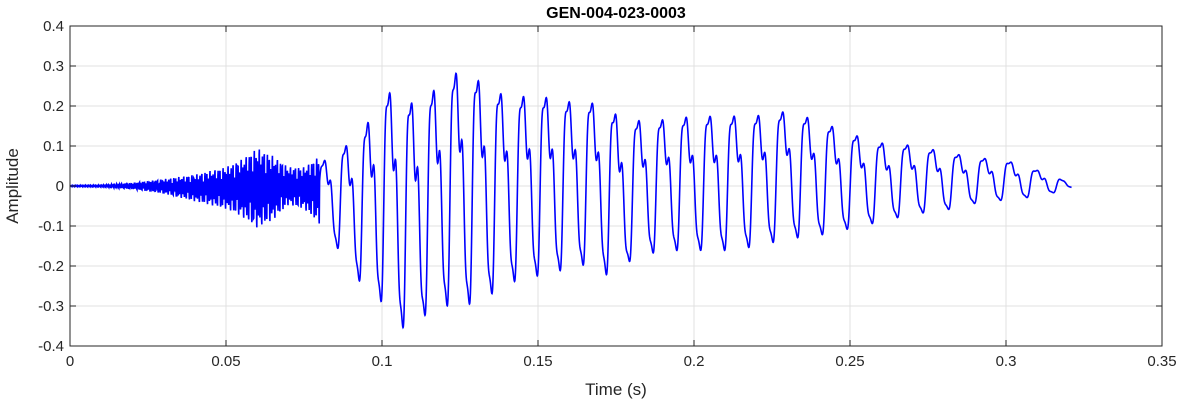 The image size is (1182, 404). What do you see at coordinates (382, 361) in the screenshot?
I see `x-tick-label: 0.1` at bounding box center [382, 361].